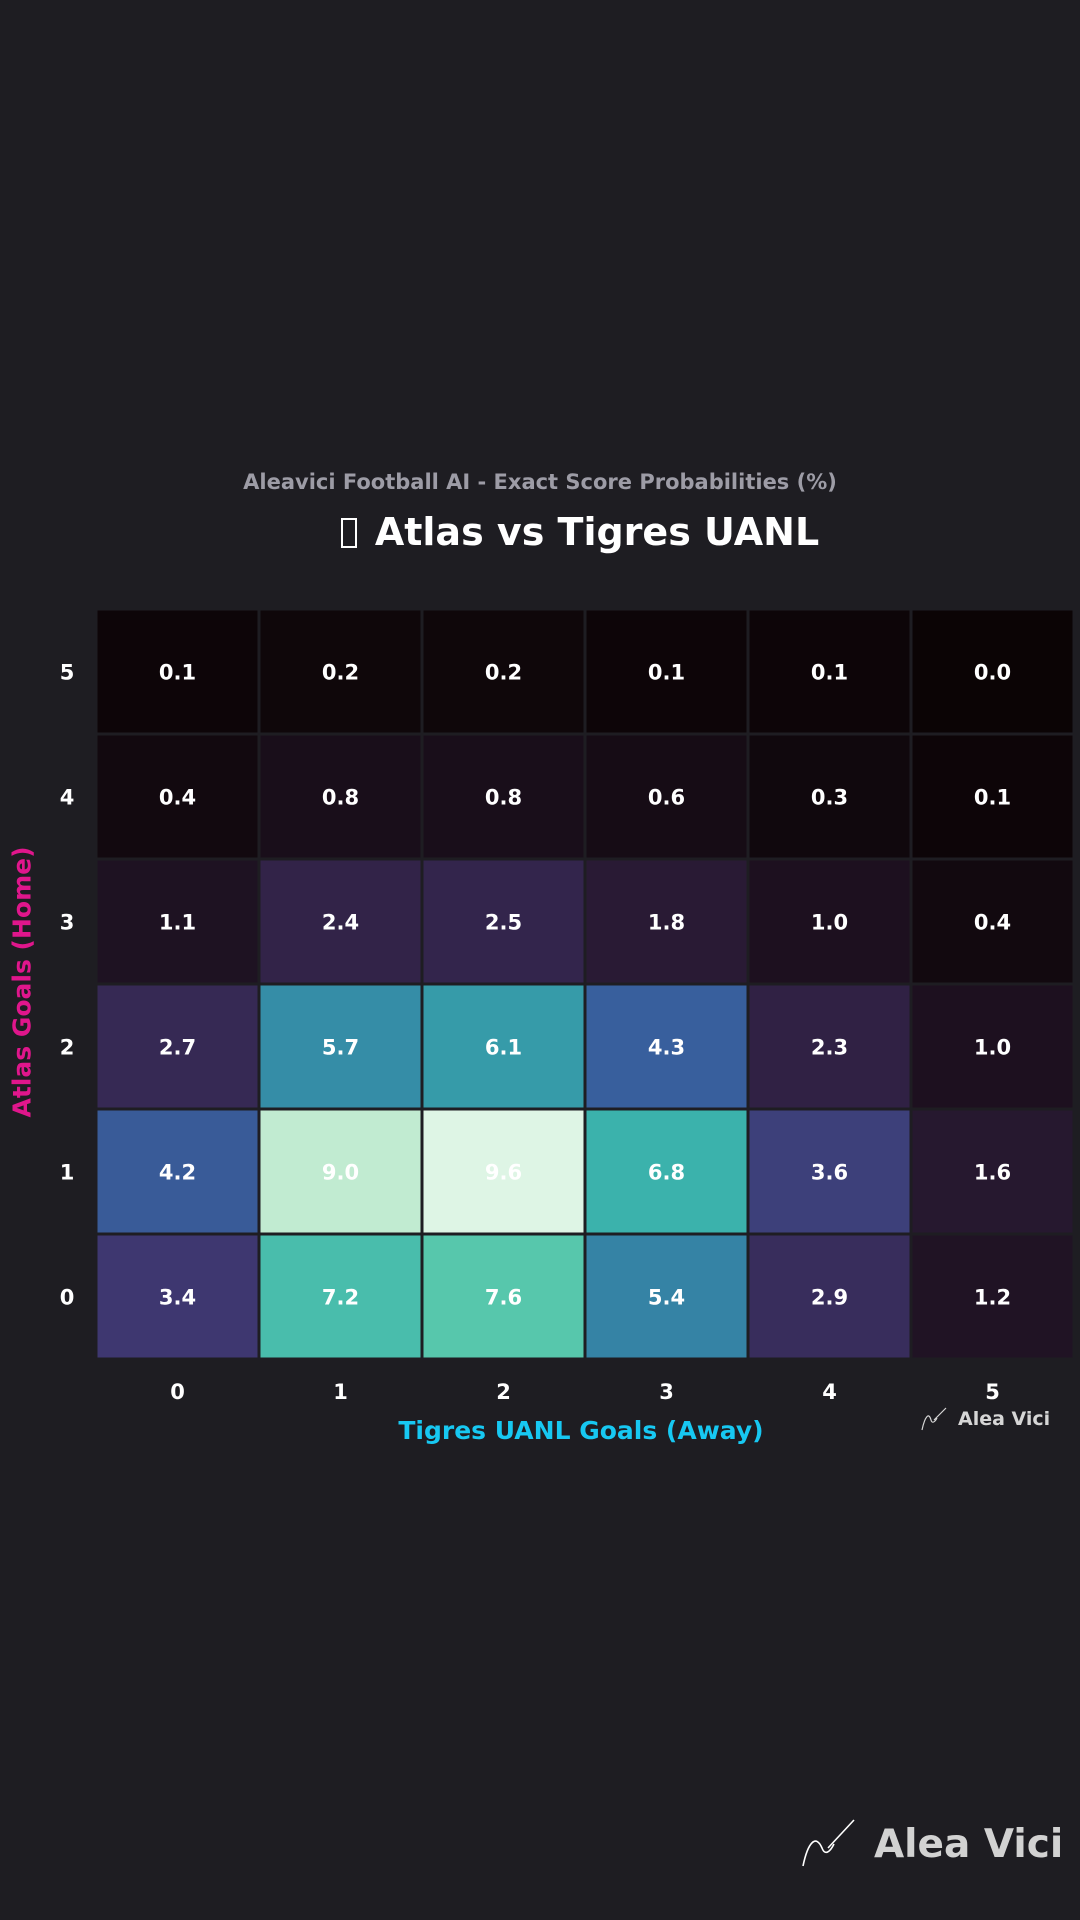 The image size is (1080, 1920). Describe the element at coordinates (969, 1844) in the screenshot. I see `large-watermark-text: Alea Vici` at that location.